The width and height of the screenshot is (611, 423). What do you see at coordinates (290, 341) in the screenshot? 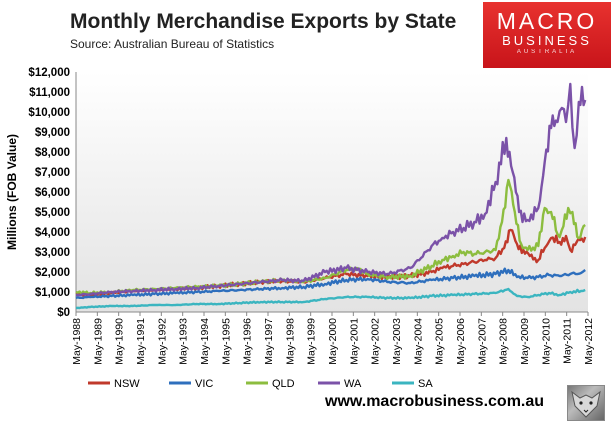
I see `x-tick-label: May-1998` at bounding box center [290, 341].